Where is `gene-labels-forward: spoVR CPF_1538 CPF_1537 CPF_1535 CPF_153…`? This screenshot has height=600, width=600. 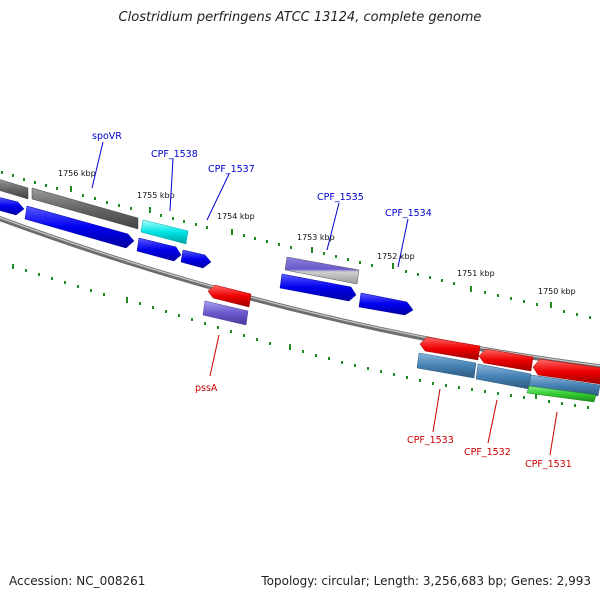 gene-labels-forward: spoVR CPF_1538 CPF_1537 CPF_1535 CPF_153… is located at coordinates (262, 175).